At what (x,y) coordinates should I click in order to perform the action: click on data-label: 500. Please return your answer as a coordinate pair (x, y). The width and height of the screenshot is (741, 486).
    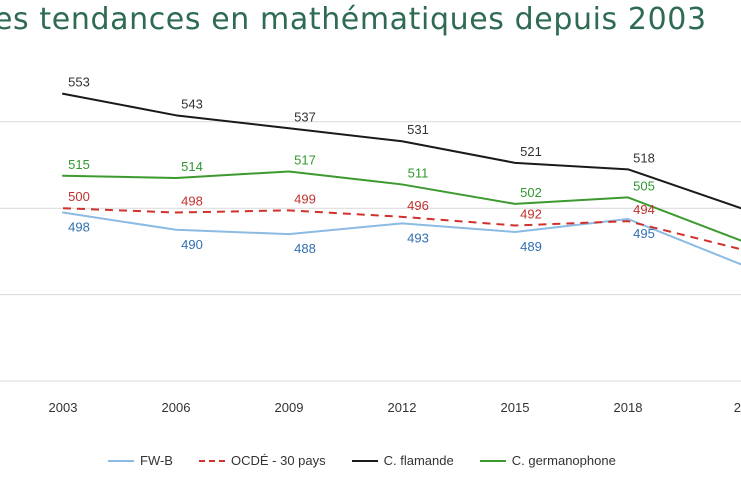
    Looking at the image, I should click on (79, 196).